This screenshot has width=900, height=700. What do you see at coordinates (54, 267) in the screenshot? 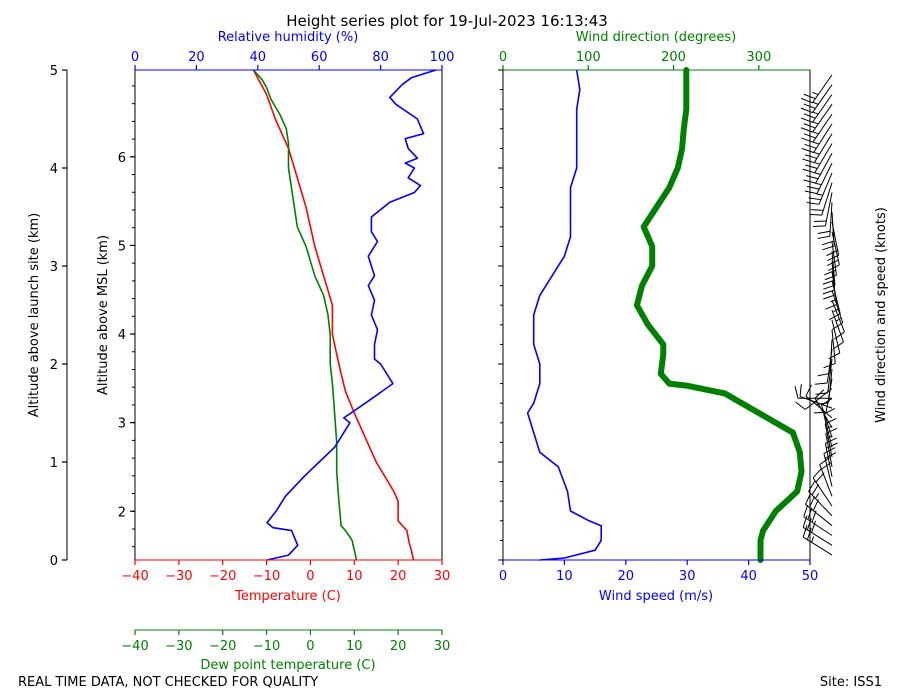
I see `launch-alt-tick-label-3: 3` at bounding box center [54, 267].